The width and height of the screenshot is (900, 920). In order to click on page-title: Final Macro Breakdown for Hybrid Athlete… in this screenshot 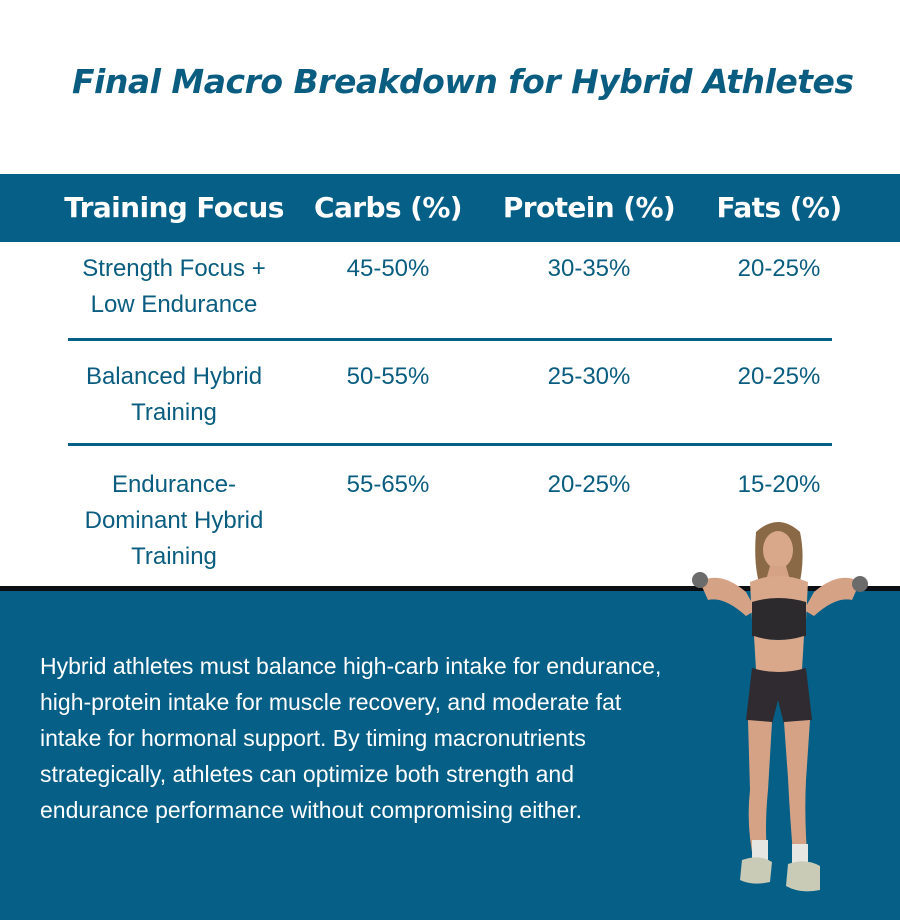, I will do `click(463, 81)`.